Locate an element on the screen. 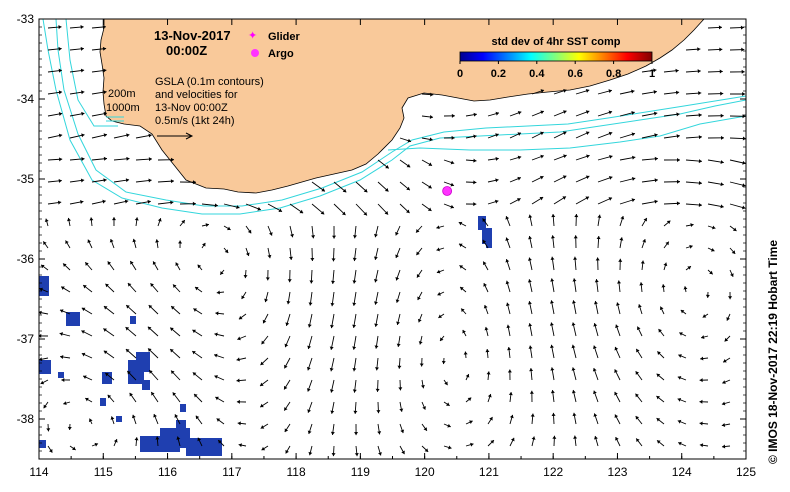 The width and height of the screenshot is (790, 492). isobath-inner is located at coordinates (566, 133).